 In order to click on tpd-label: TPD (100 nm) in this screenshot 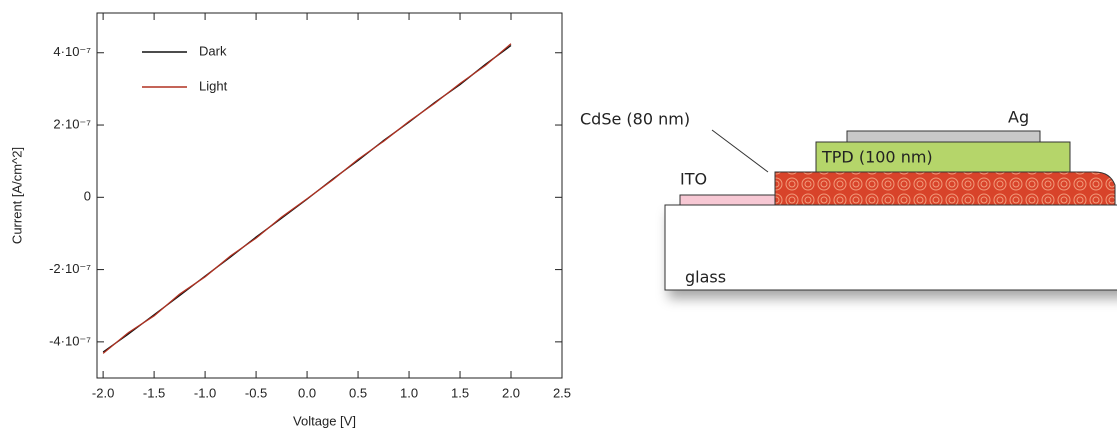, I will do `click(877, 157)`.